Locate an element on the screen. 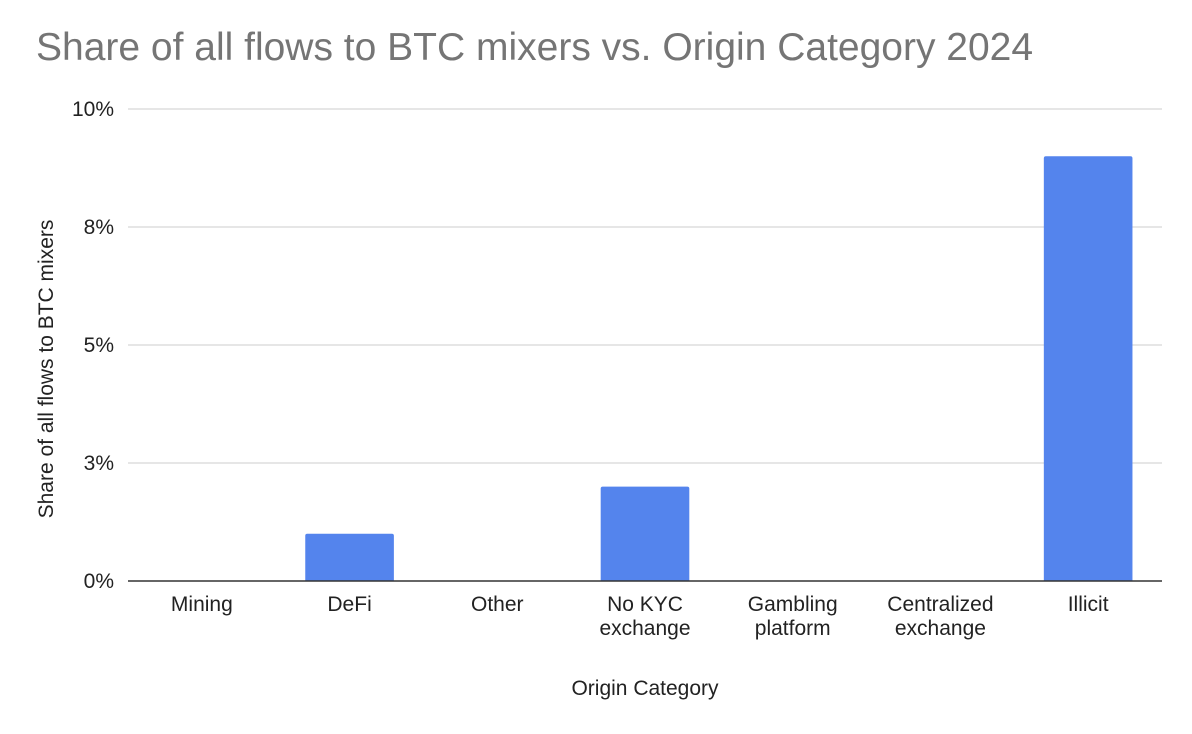  y-axis-title: Share of all flows to BTC mixers is located at coordinates (46, 369).